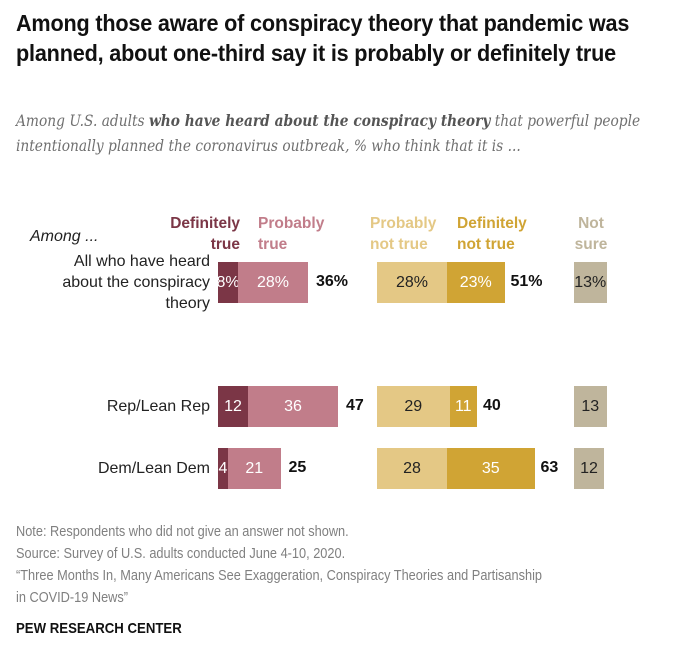  I want to click on row-label: Dem/Lean Dem, so click(154, 468).